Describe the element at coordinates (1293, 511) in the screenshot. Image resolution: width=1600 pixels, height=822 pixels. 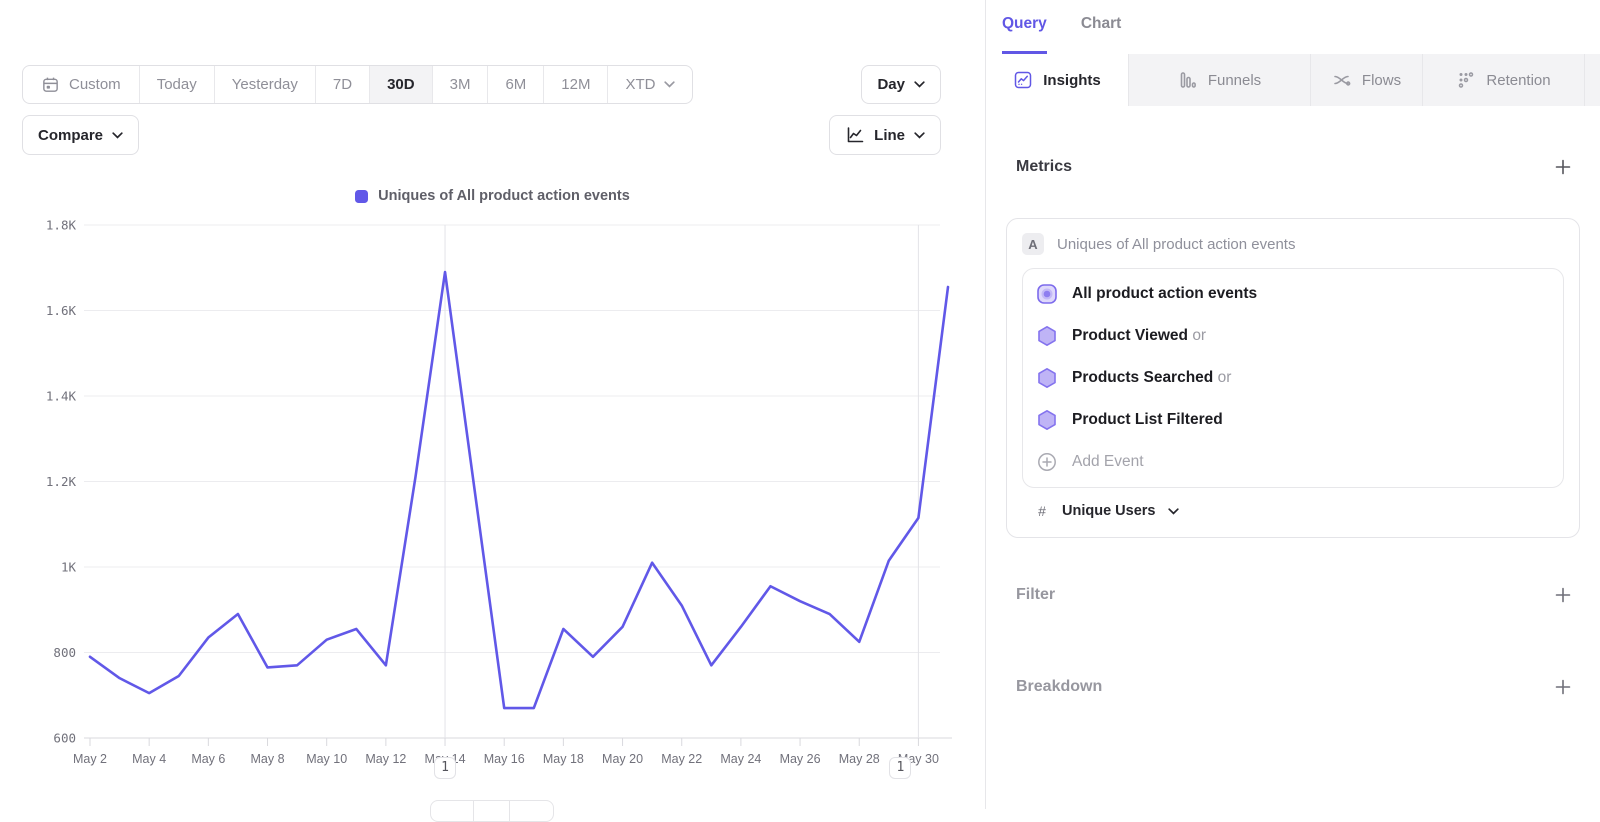
I see `aggregation-dropdown: # Unique Users` at that location.